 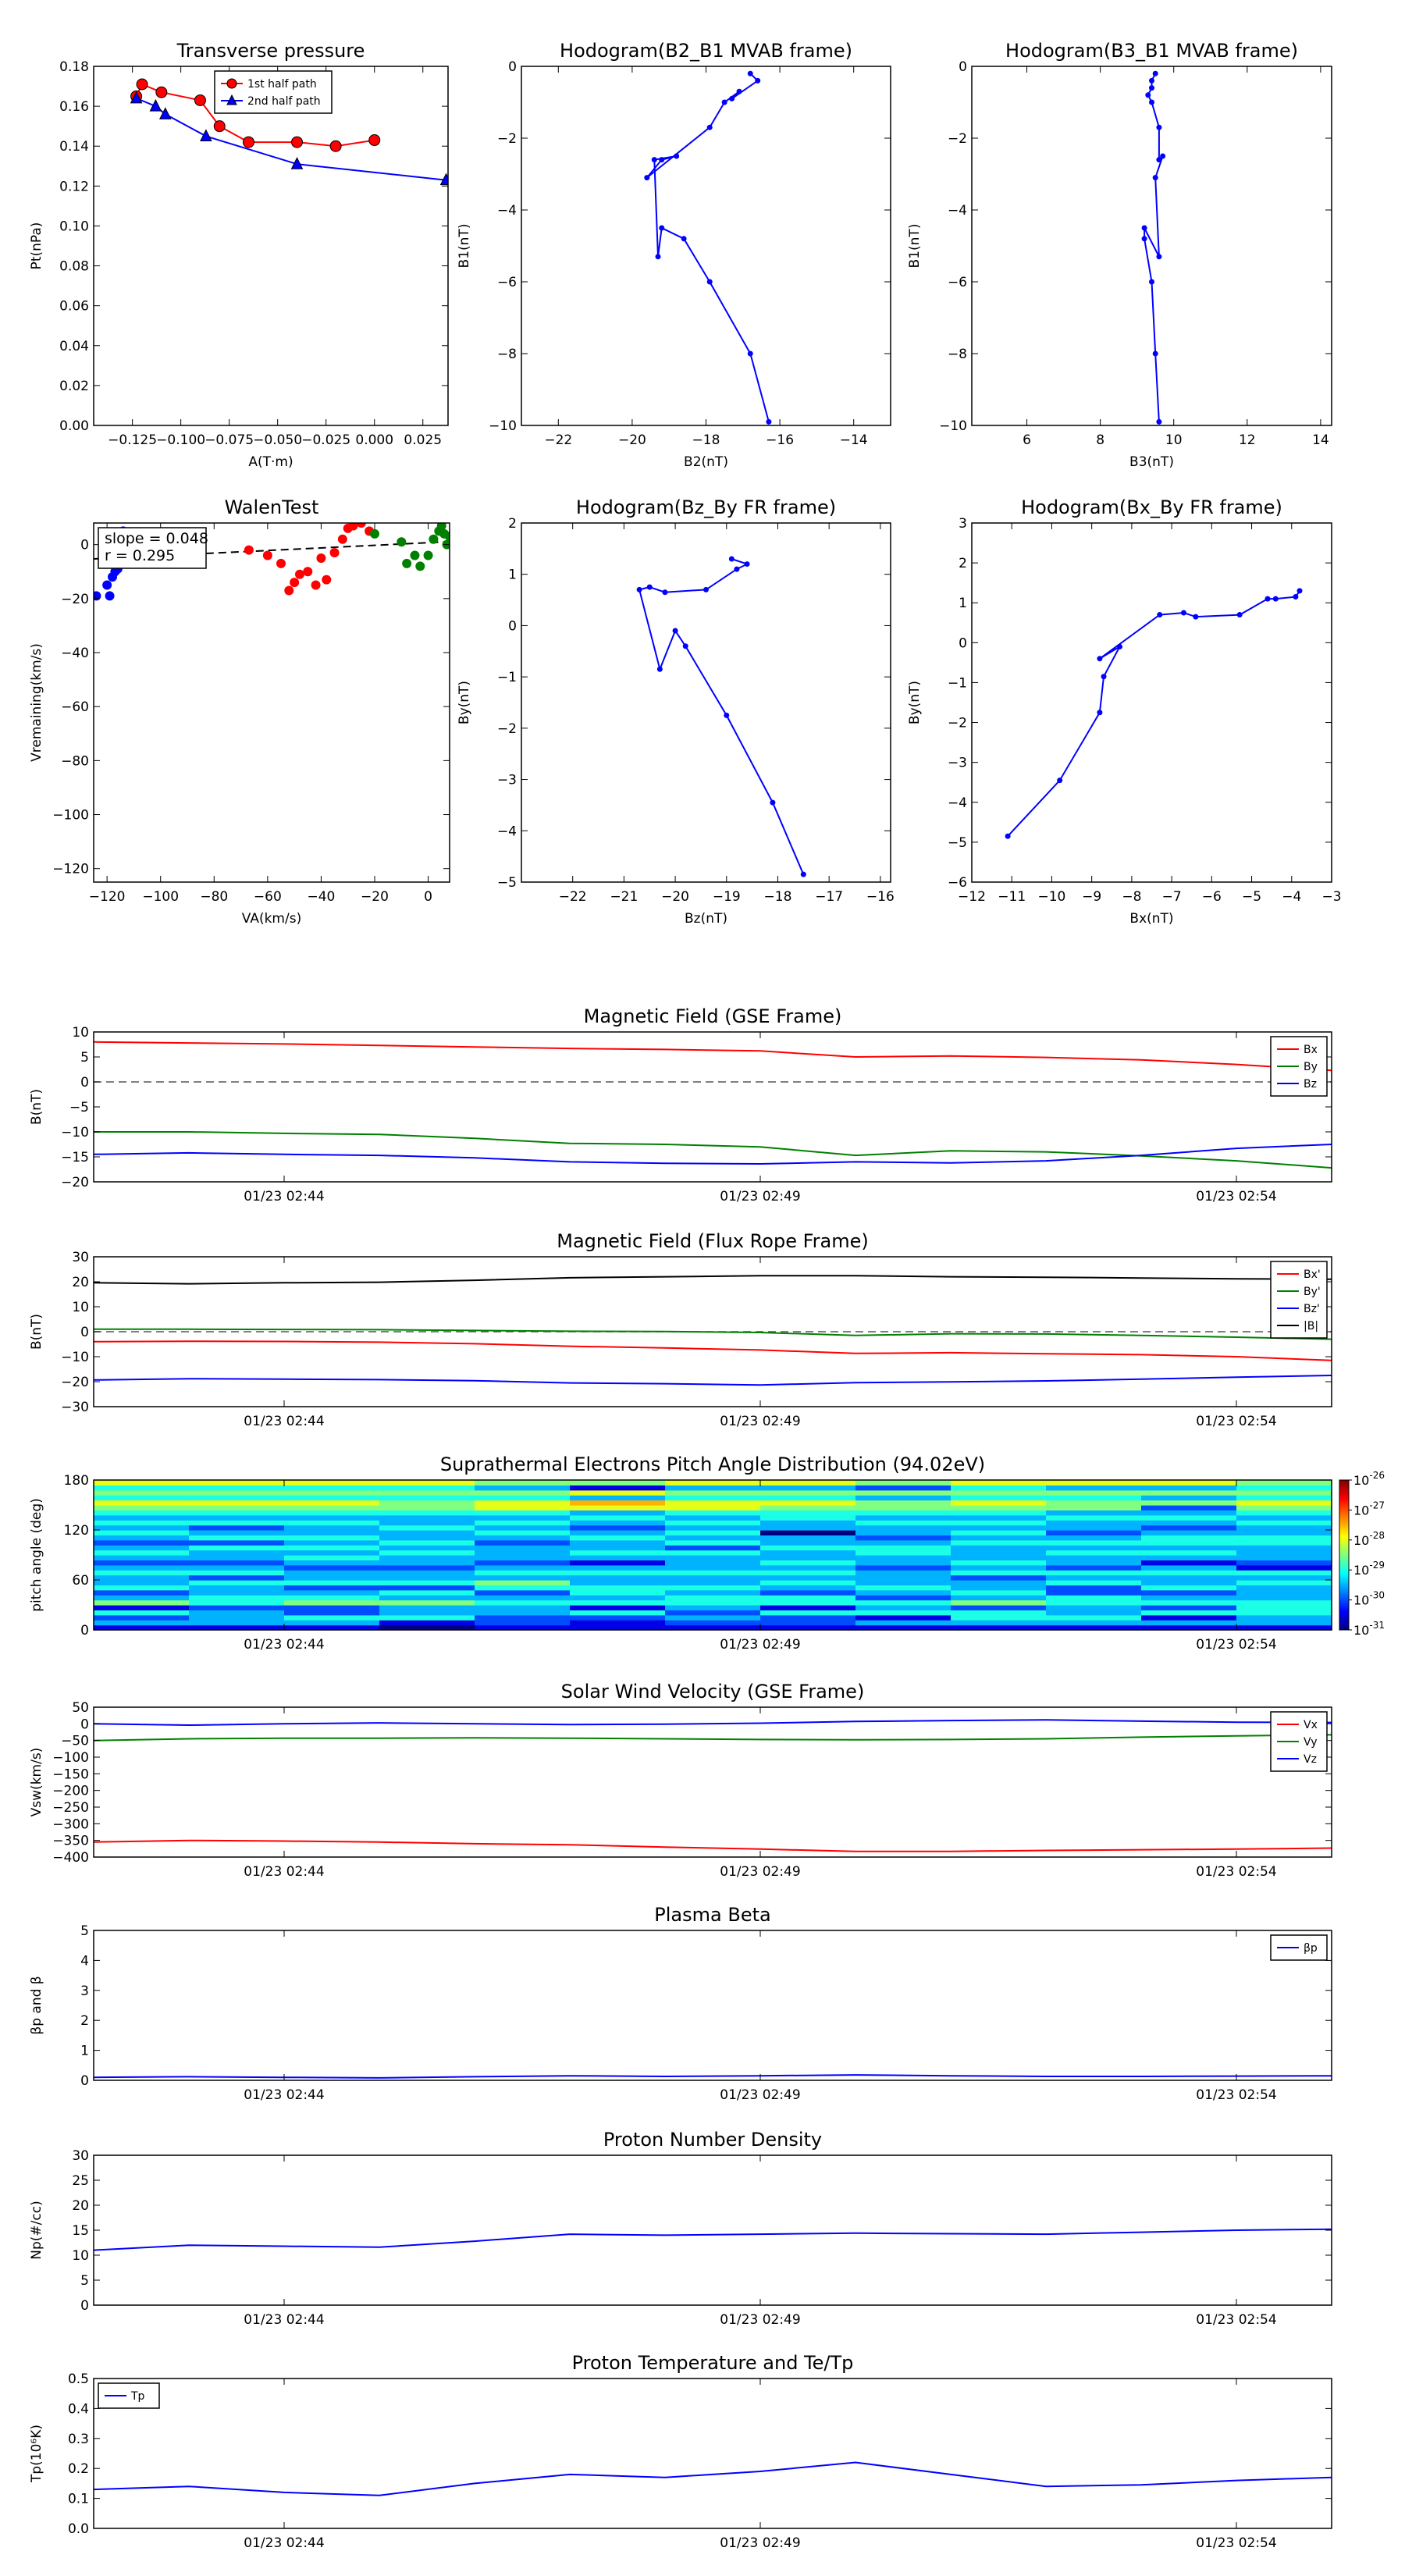 I want to click on series-Bx', so click(x=713, y=1350).